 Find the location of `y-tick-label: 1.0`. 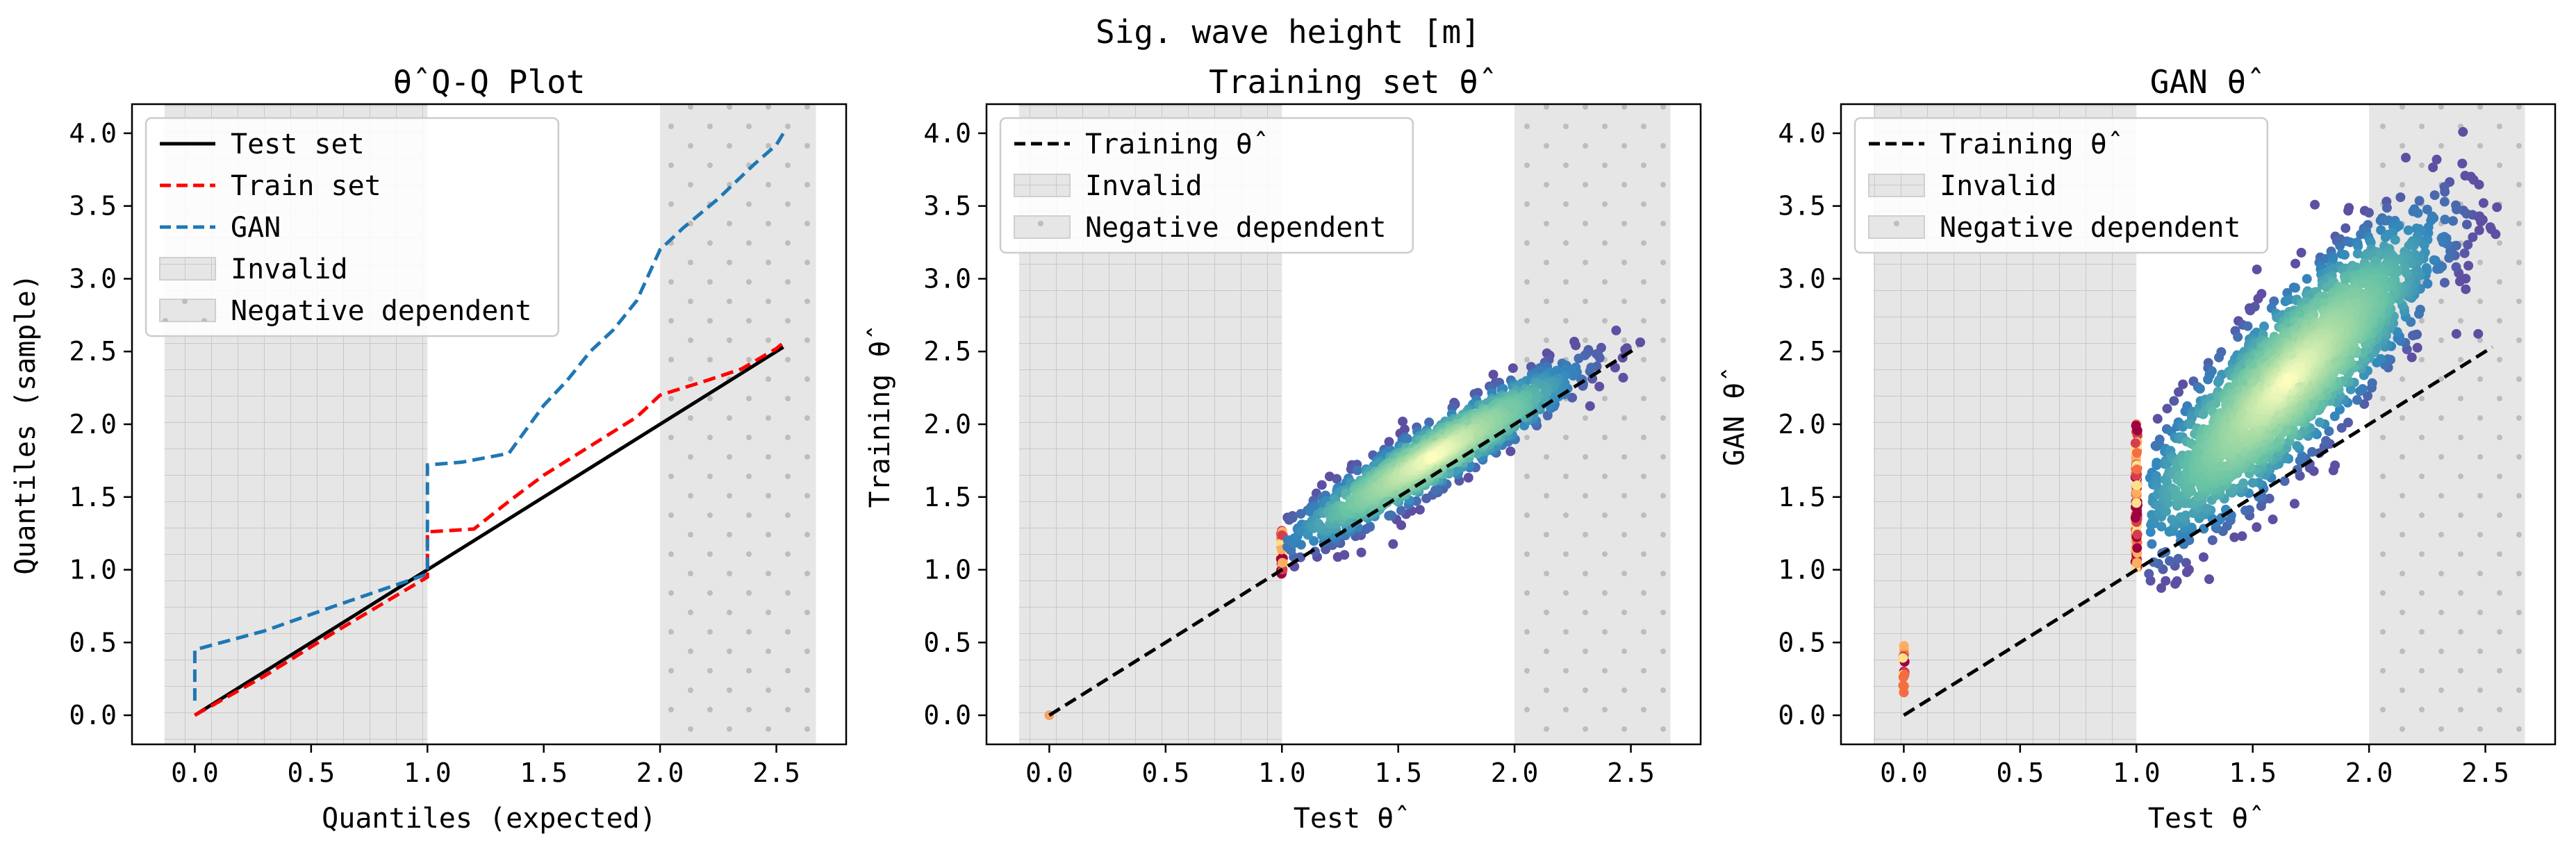

y-tick-label: 1.0 is located at coordinates (947, 570).